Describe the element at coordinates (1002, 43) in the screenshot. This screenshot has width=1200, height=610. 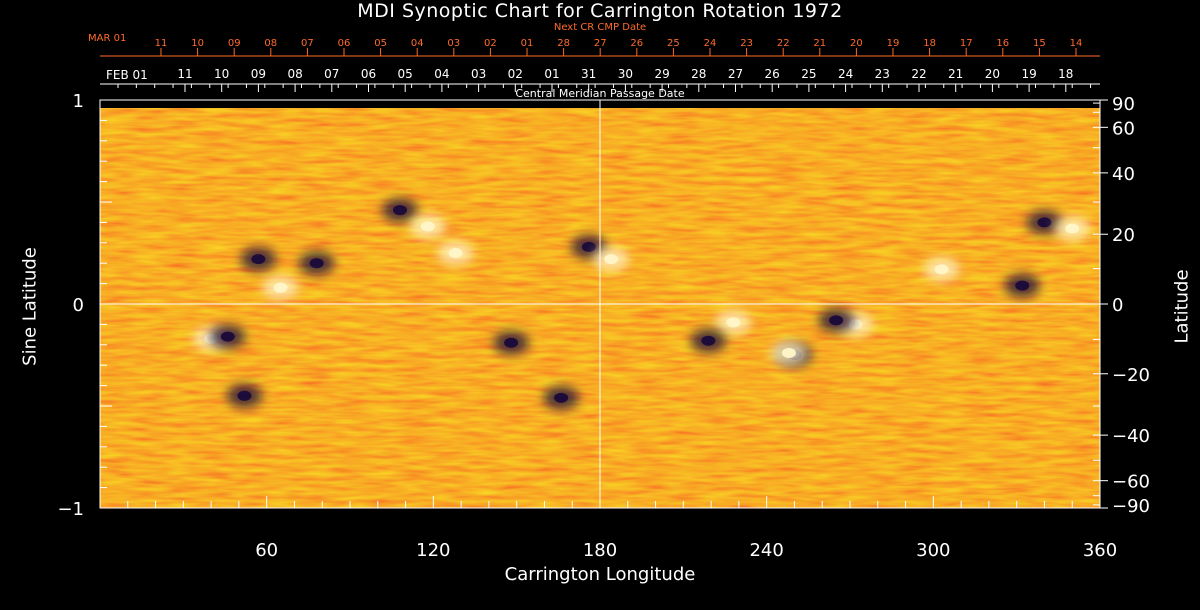
I see `next-cmp-date-label: 16` at that location.